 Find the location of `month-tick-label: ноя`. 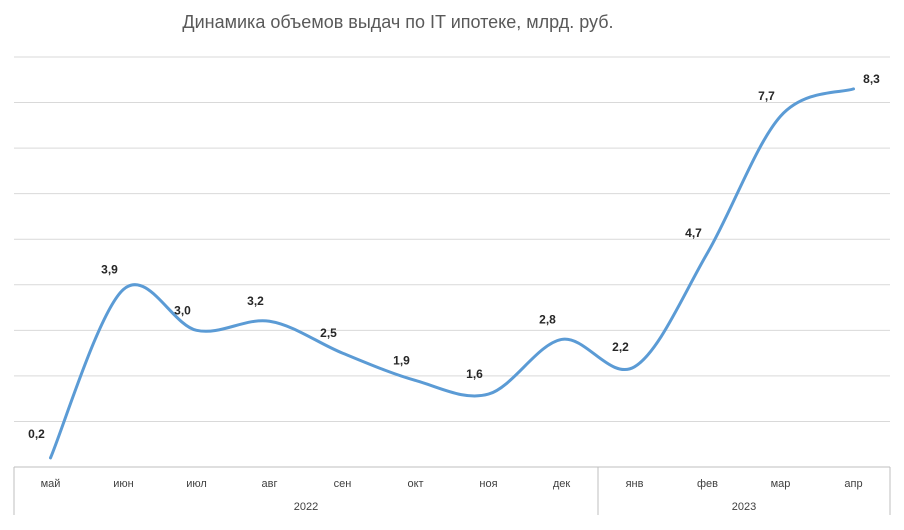

month-tick-label: ноя is located at coordinates (488, 484).